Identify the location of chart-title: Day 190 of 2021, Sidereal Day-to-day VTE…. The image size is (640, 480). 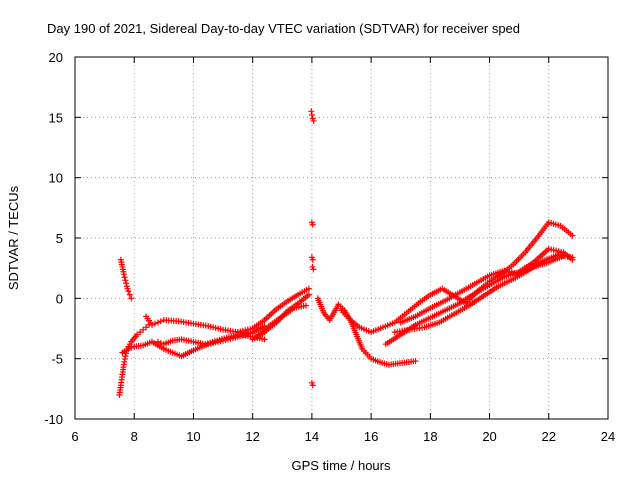
(283, 28).